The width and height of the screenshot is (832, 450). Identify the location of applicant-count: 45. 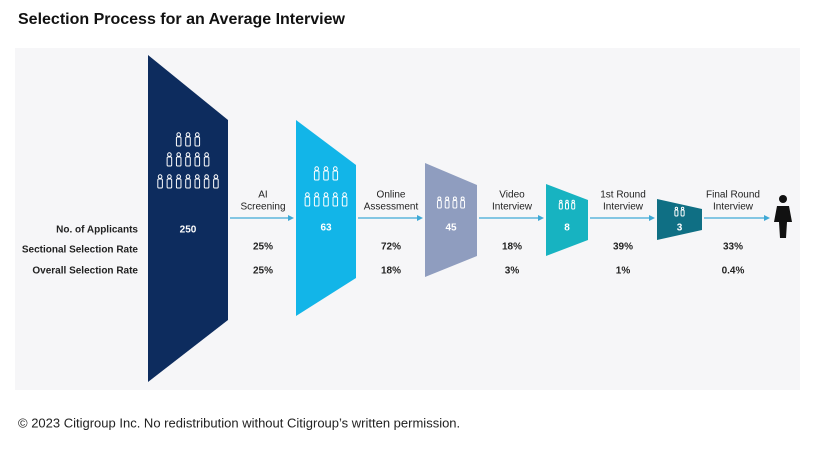
(451, 228).